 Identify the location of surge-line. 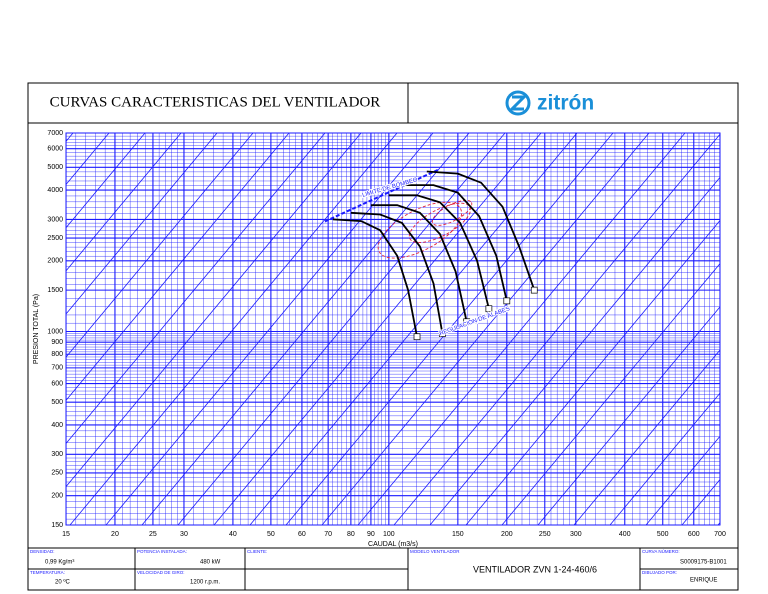
(382, 195).